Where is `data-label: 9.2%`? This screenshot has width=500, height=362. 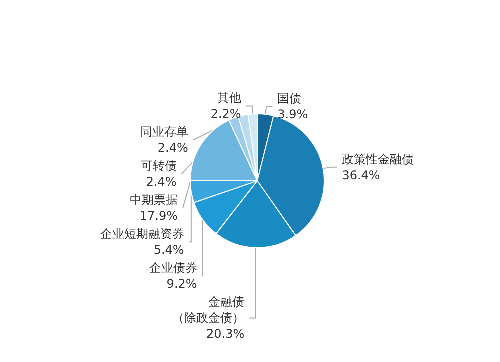
data-label: 9.2% is located at coordinates (182, 284).